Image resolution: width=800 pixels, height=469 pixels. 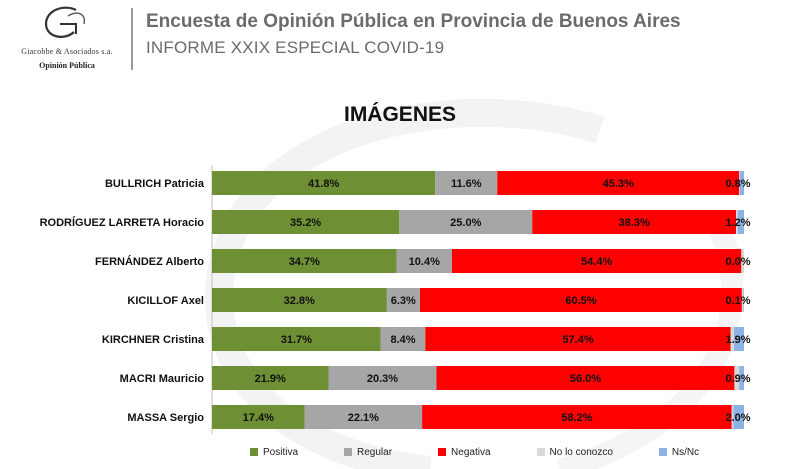 I want to click on value-label: 41.8%, so click(x=323, y=184).